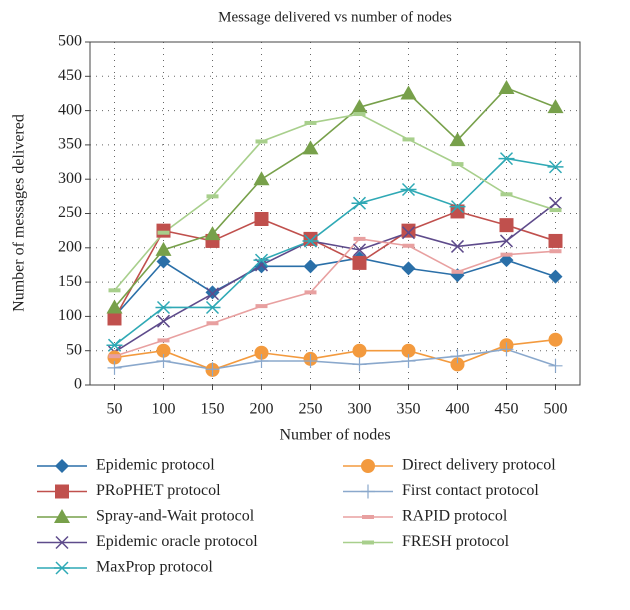 The height and width of the screenshot is (610, 630). Describe the element at coordinates (507, 409) in the screenshot. I see `x-tick-label: 450` at that location.